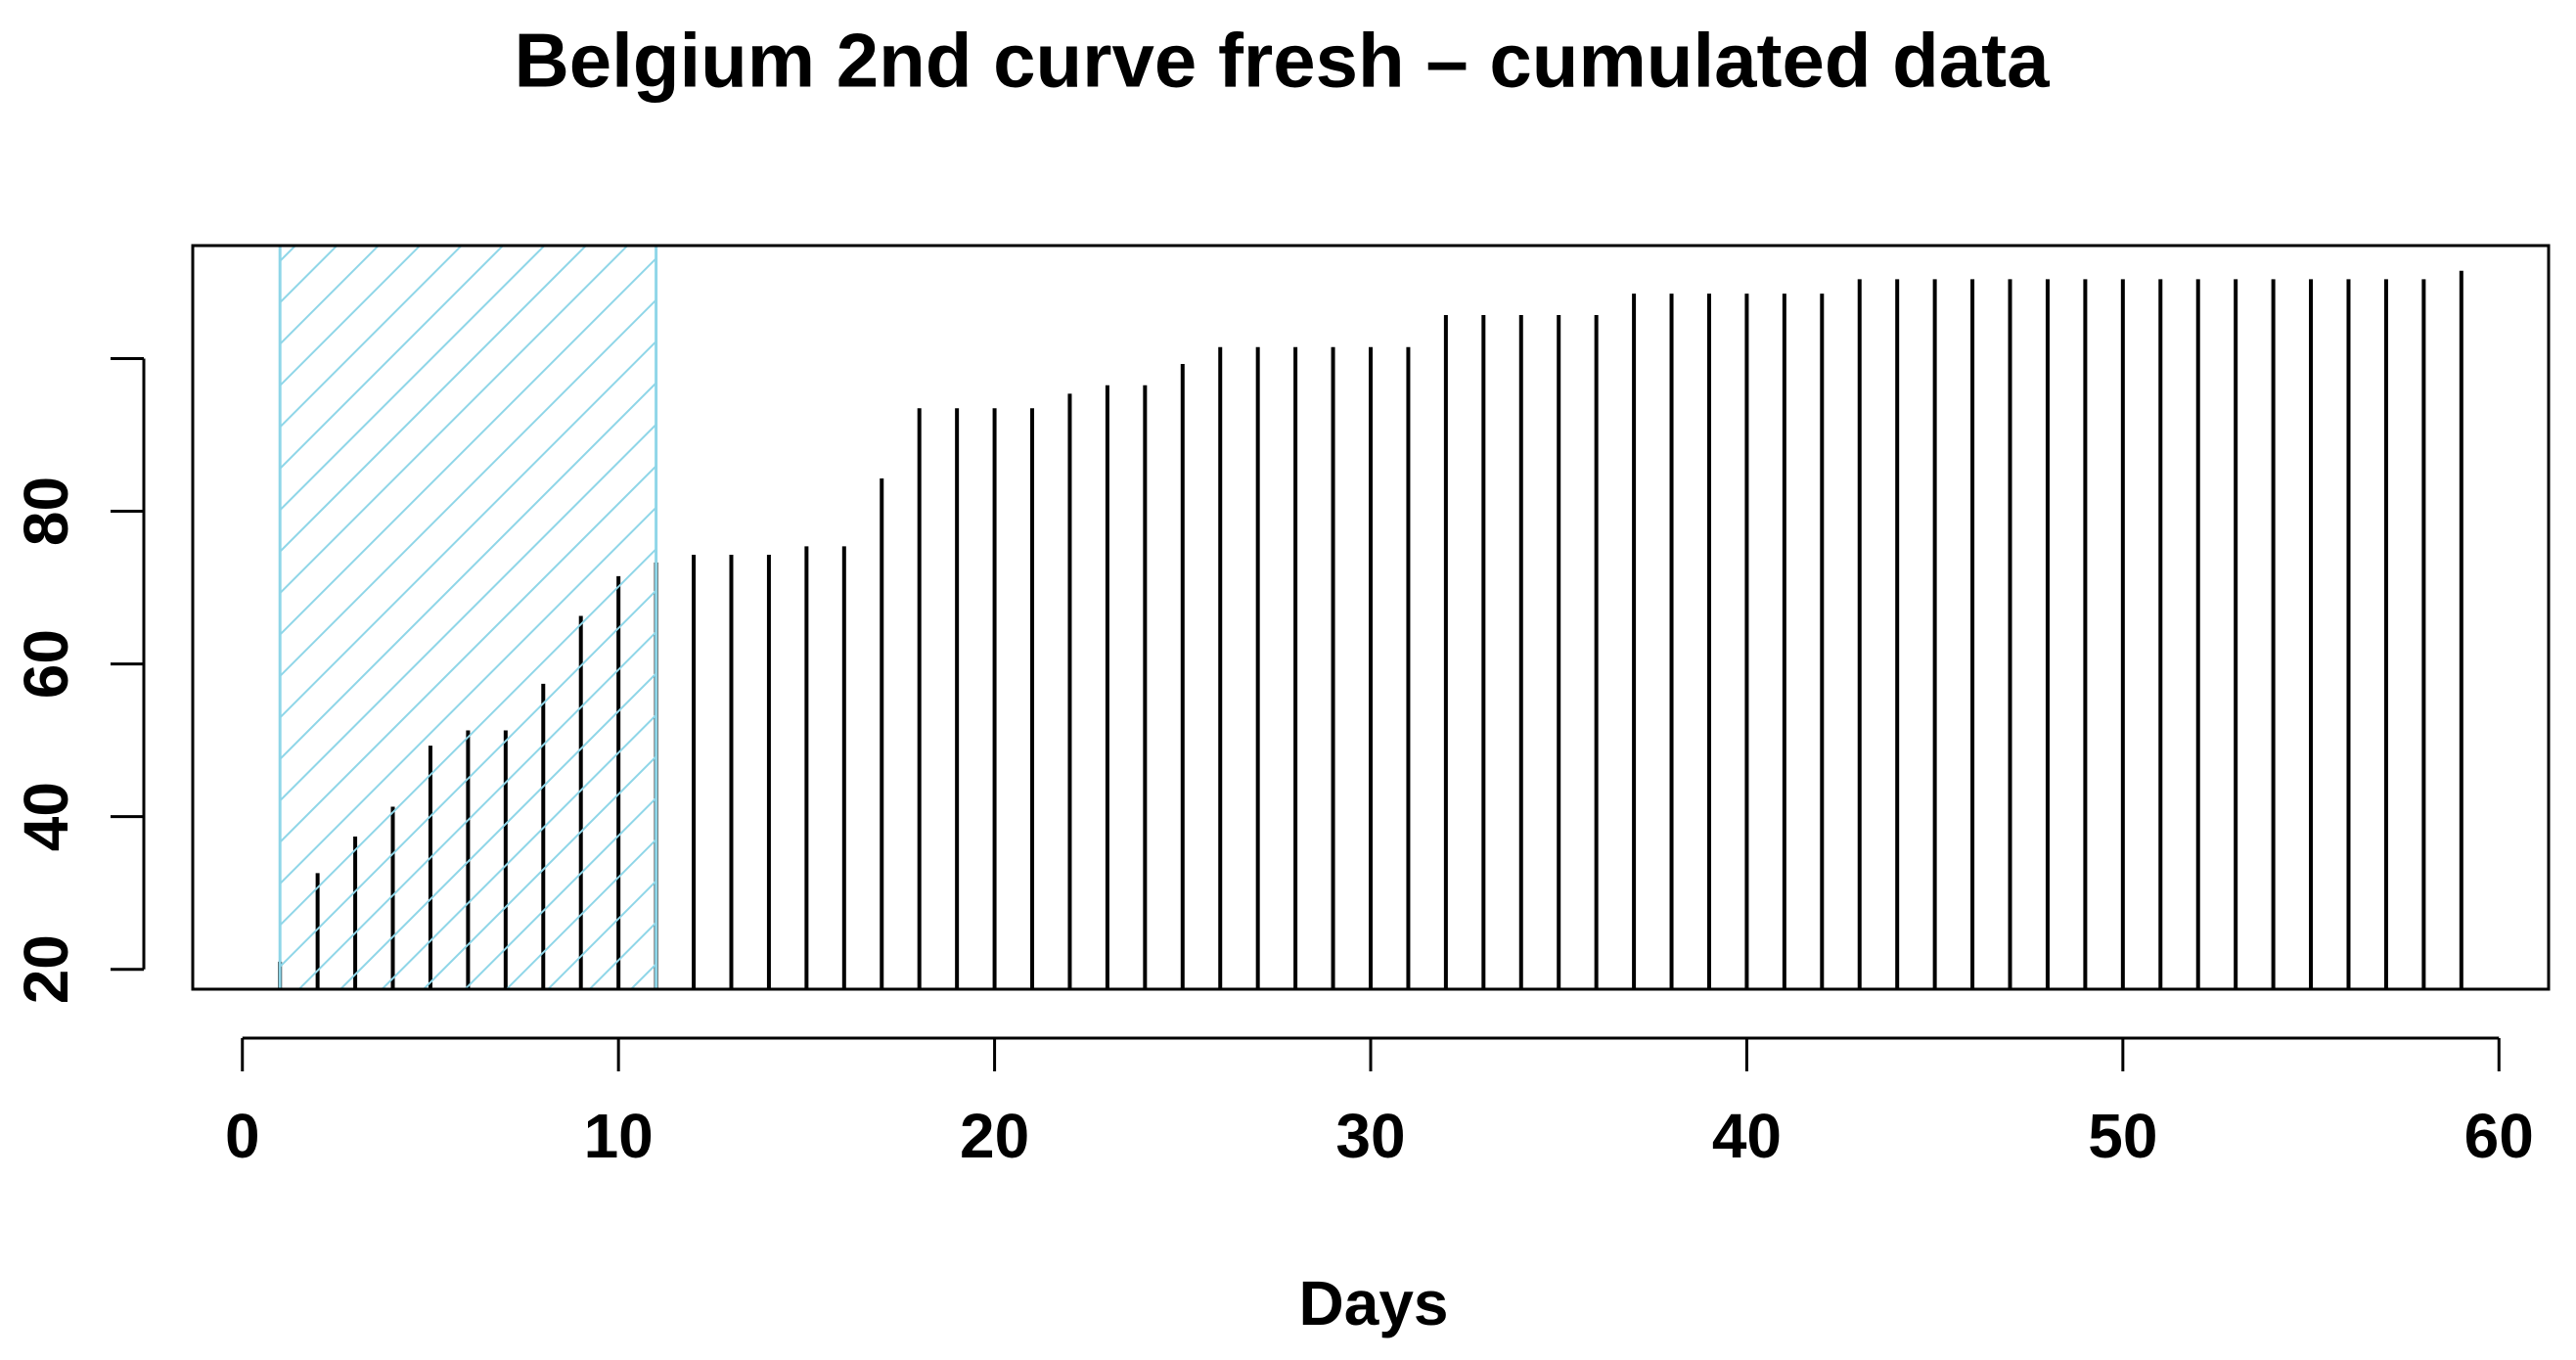  Describe the element at coordinates (1370, 1136) in the screenshot. I see `x-tick-label: 30` at that location.